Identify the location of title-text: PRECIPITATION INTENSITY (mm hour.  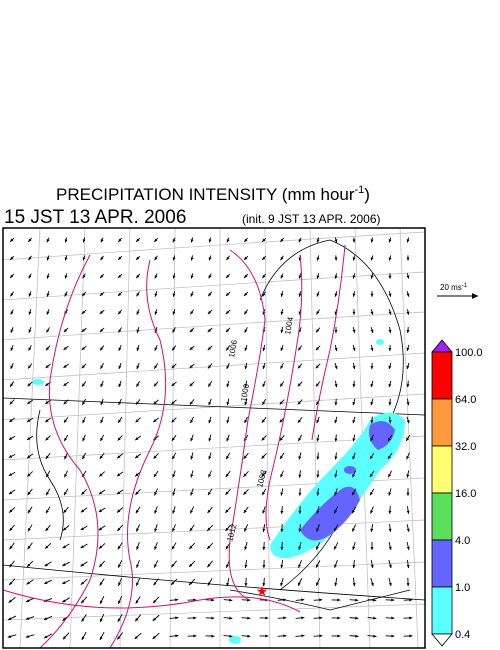
(205, 194).